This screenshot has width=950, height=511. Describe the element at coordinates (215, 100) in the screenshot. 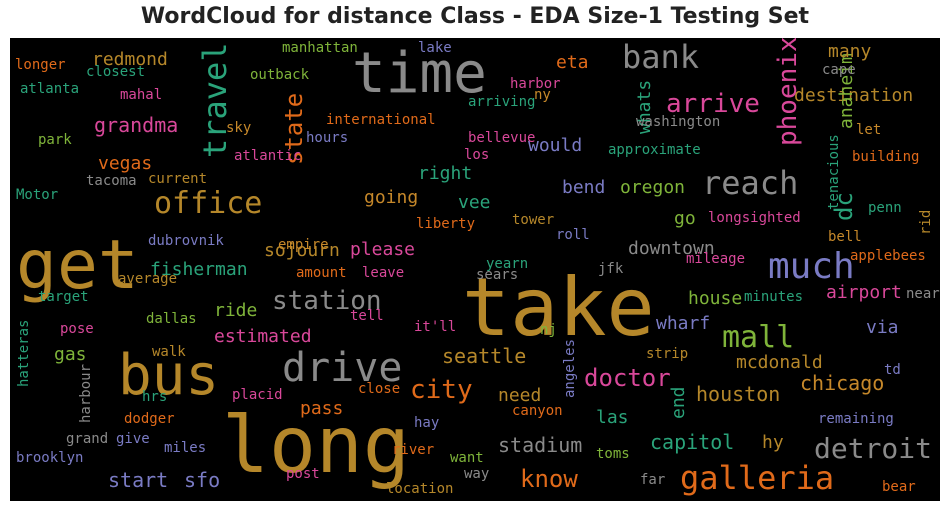

I see `word-travel: travel` at that location.